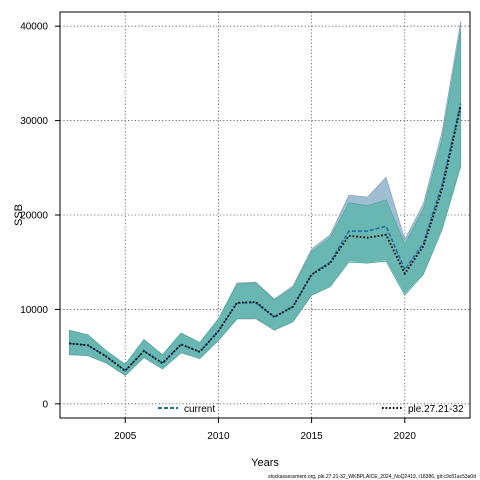 The image size is (480, 480). I want to click on y-tick-label: 0, so click(45, 404).